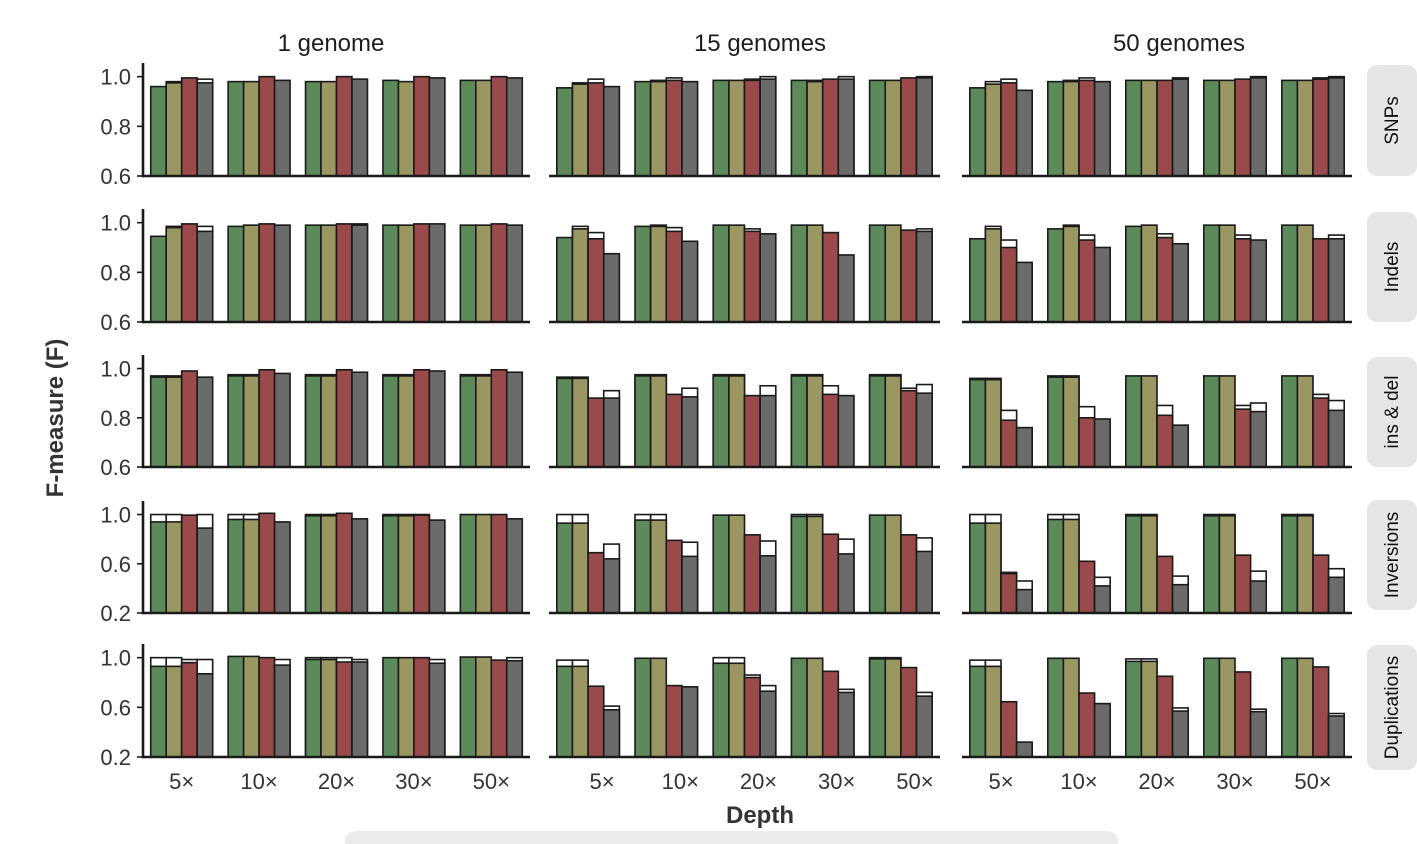 The image size is (1417, 844). Describe the element at coordinates (1000, 781) in the screenshot. I see `x-tick-label-50-genomes-5: 5×` at that location.